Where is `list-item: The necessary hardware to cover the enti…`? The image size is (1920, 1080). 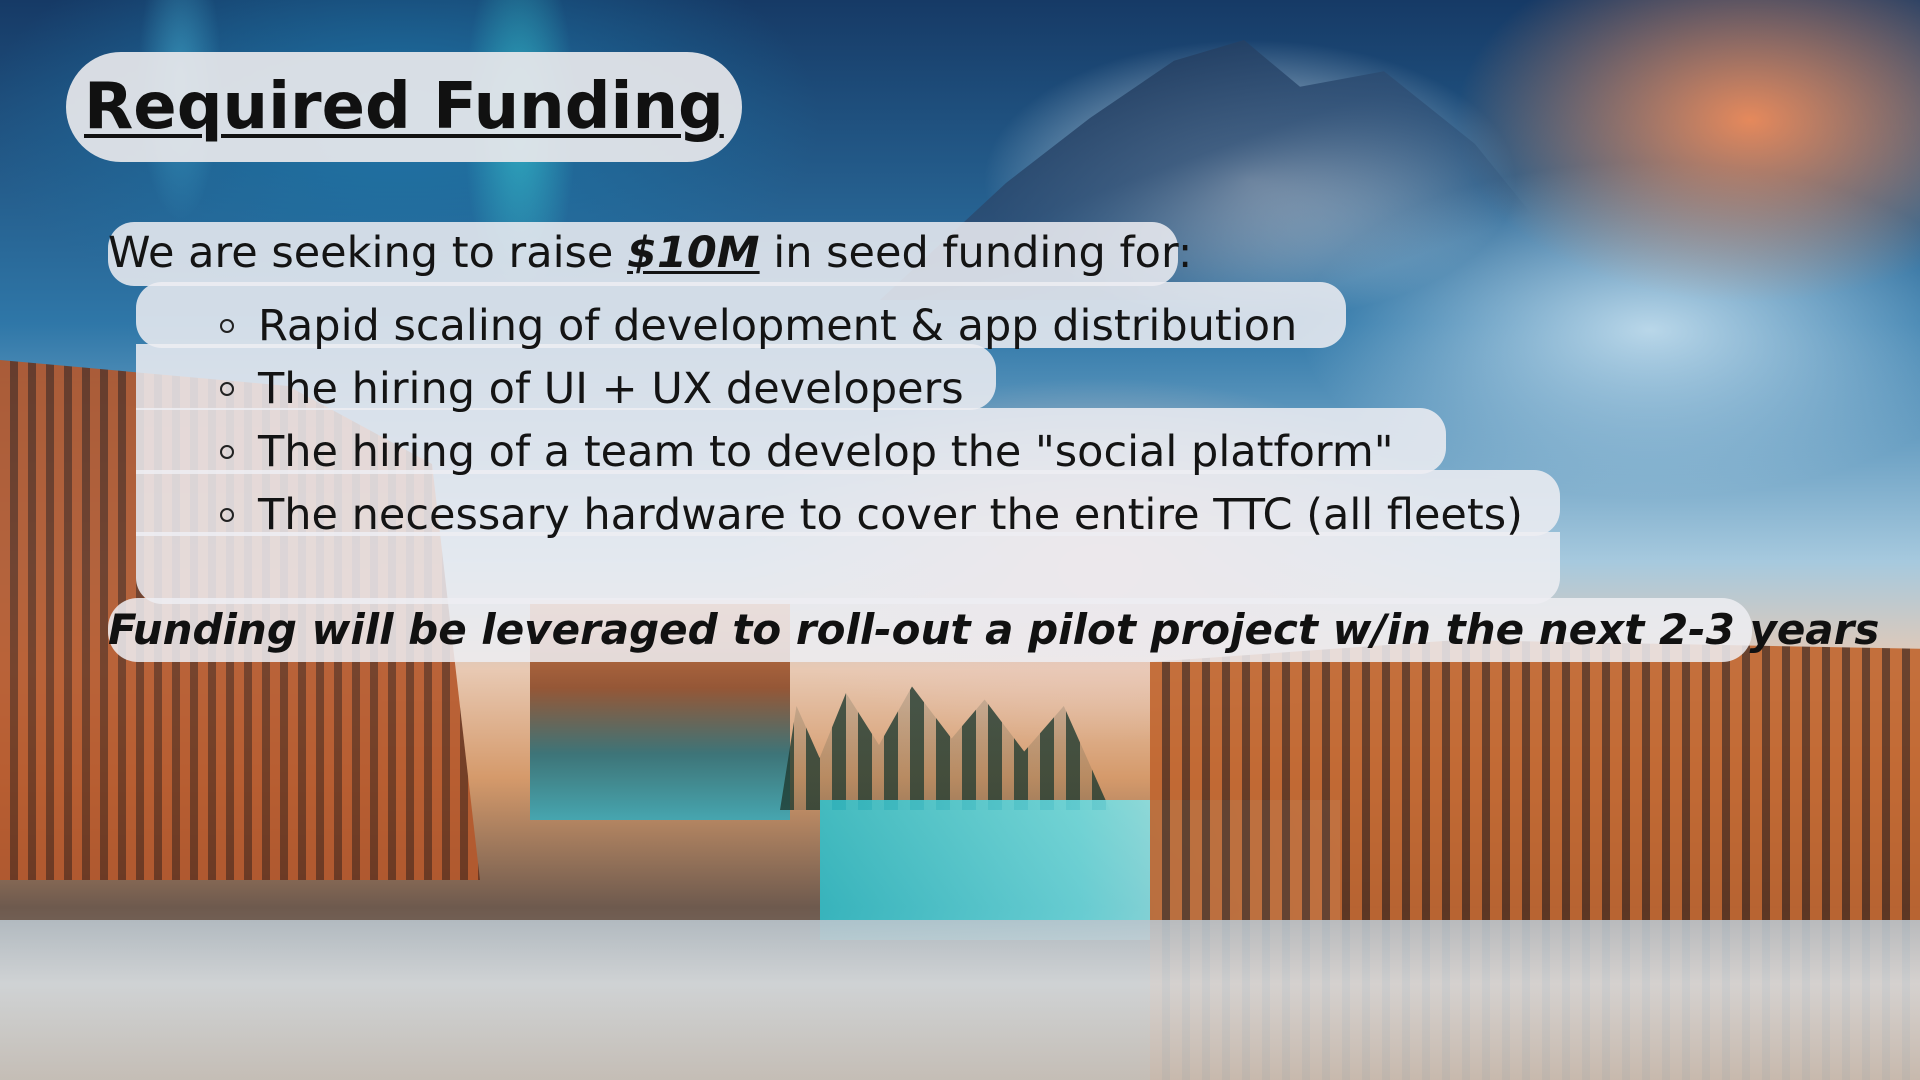 list-item: The necessary hardware to cover the enti… is located at coordinates (871, 514).